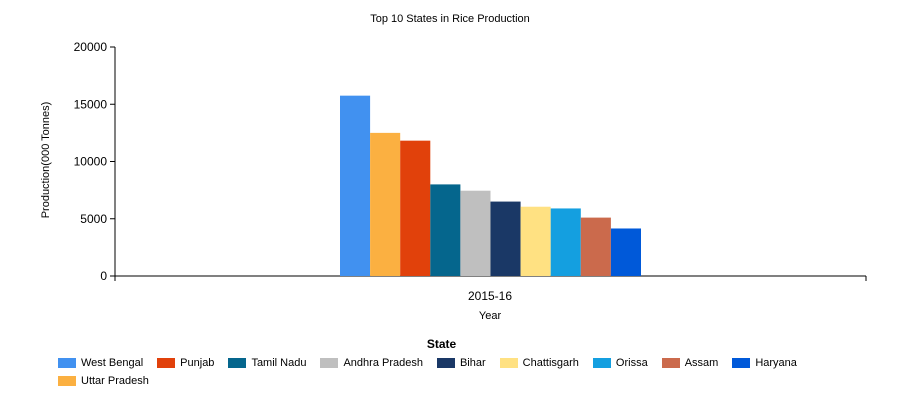 The image size is (900, 400). What do you see at coordinates (490, 316) in the screenshot?
I see `x-axis-label: Year` at bounding box center [490, 316].